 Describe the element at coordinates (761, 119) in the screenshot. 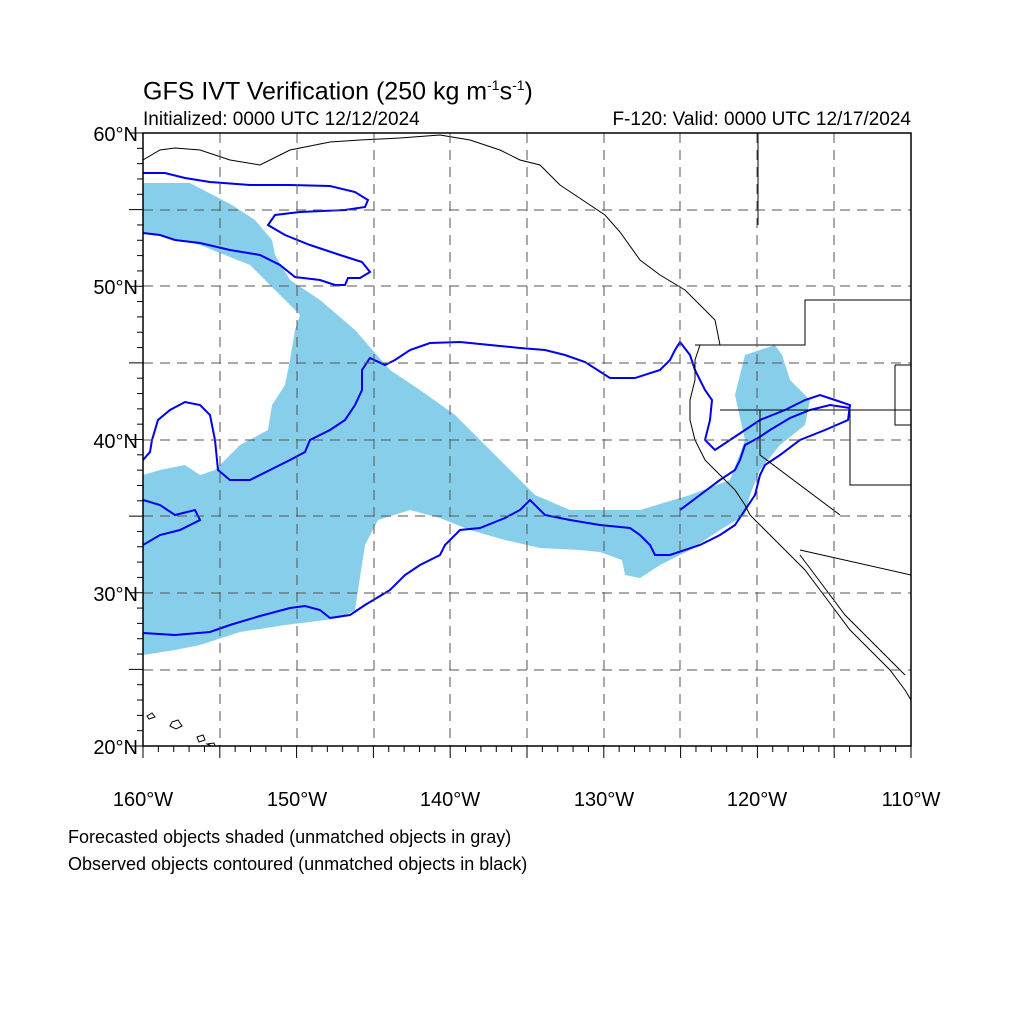

I see `valid-label: F-120: Valid: 0000 UTC 12/17/2024` at that location.